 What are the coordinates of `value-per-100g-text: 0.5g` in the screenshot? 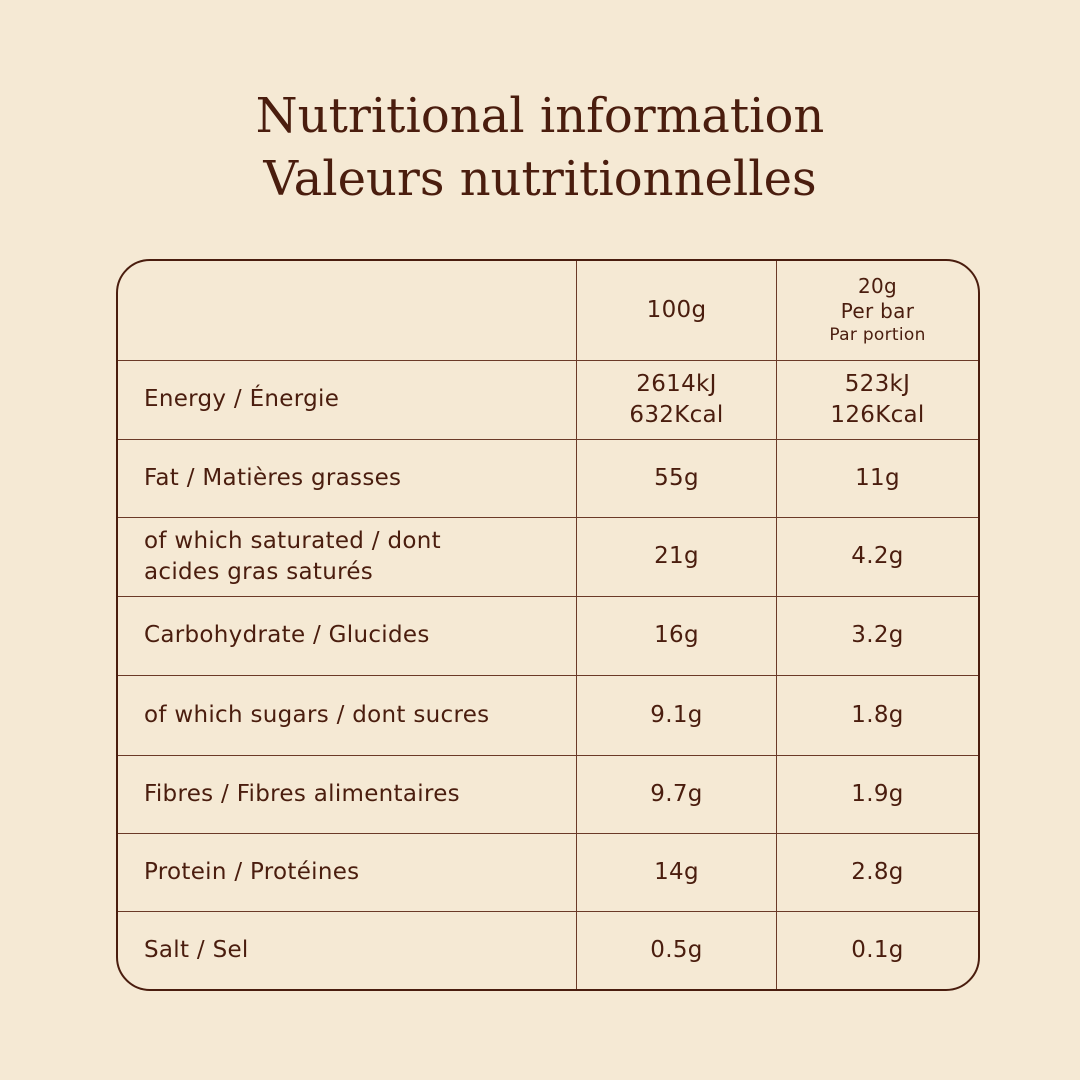 It's located at (676, 949).